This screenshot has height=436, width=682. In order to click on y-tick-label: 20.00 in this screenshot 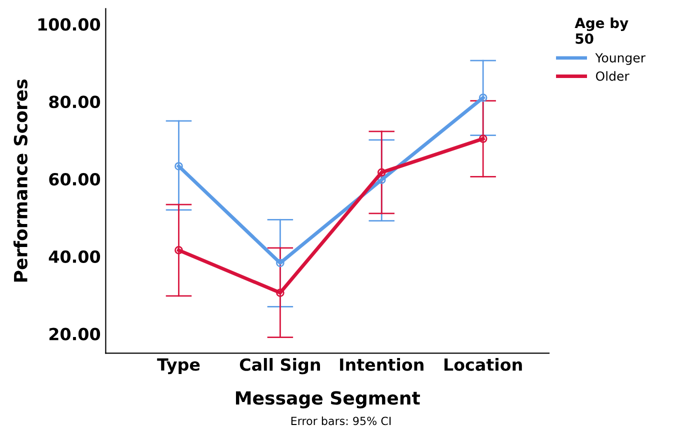, I will do `click(74, 334)`.